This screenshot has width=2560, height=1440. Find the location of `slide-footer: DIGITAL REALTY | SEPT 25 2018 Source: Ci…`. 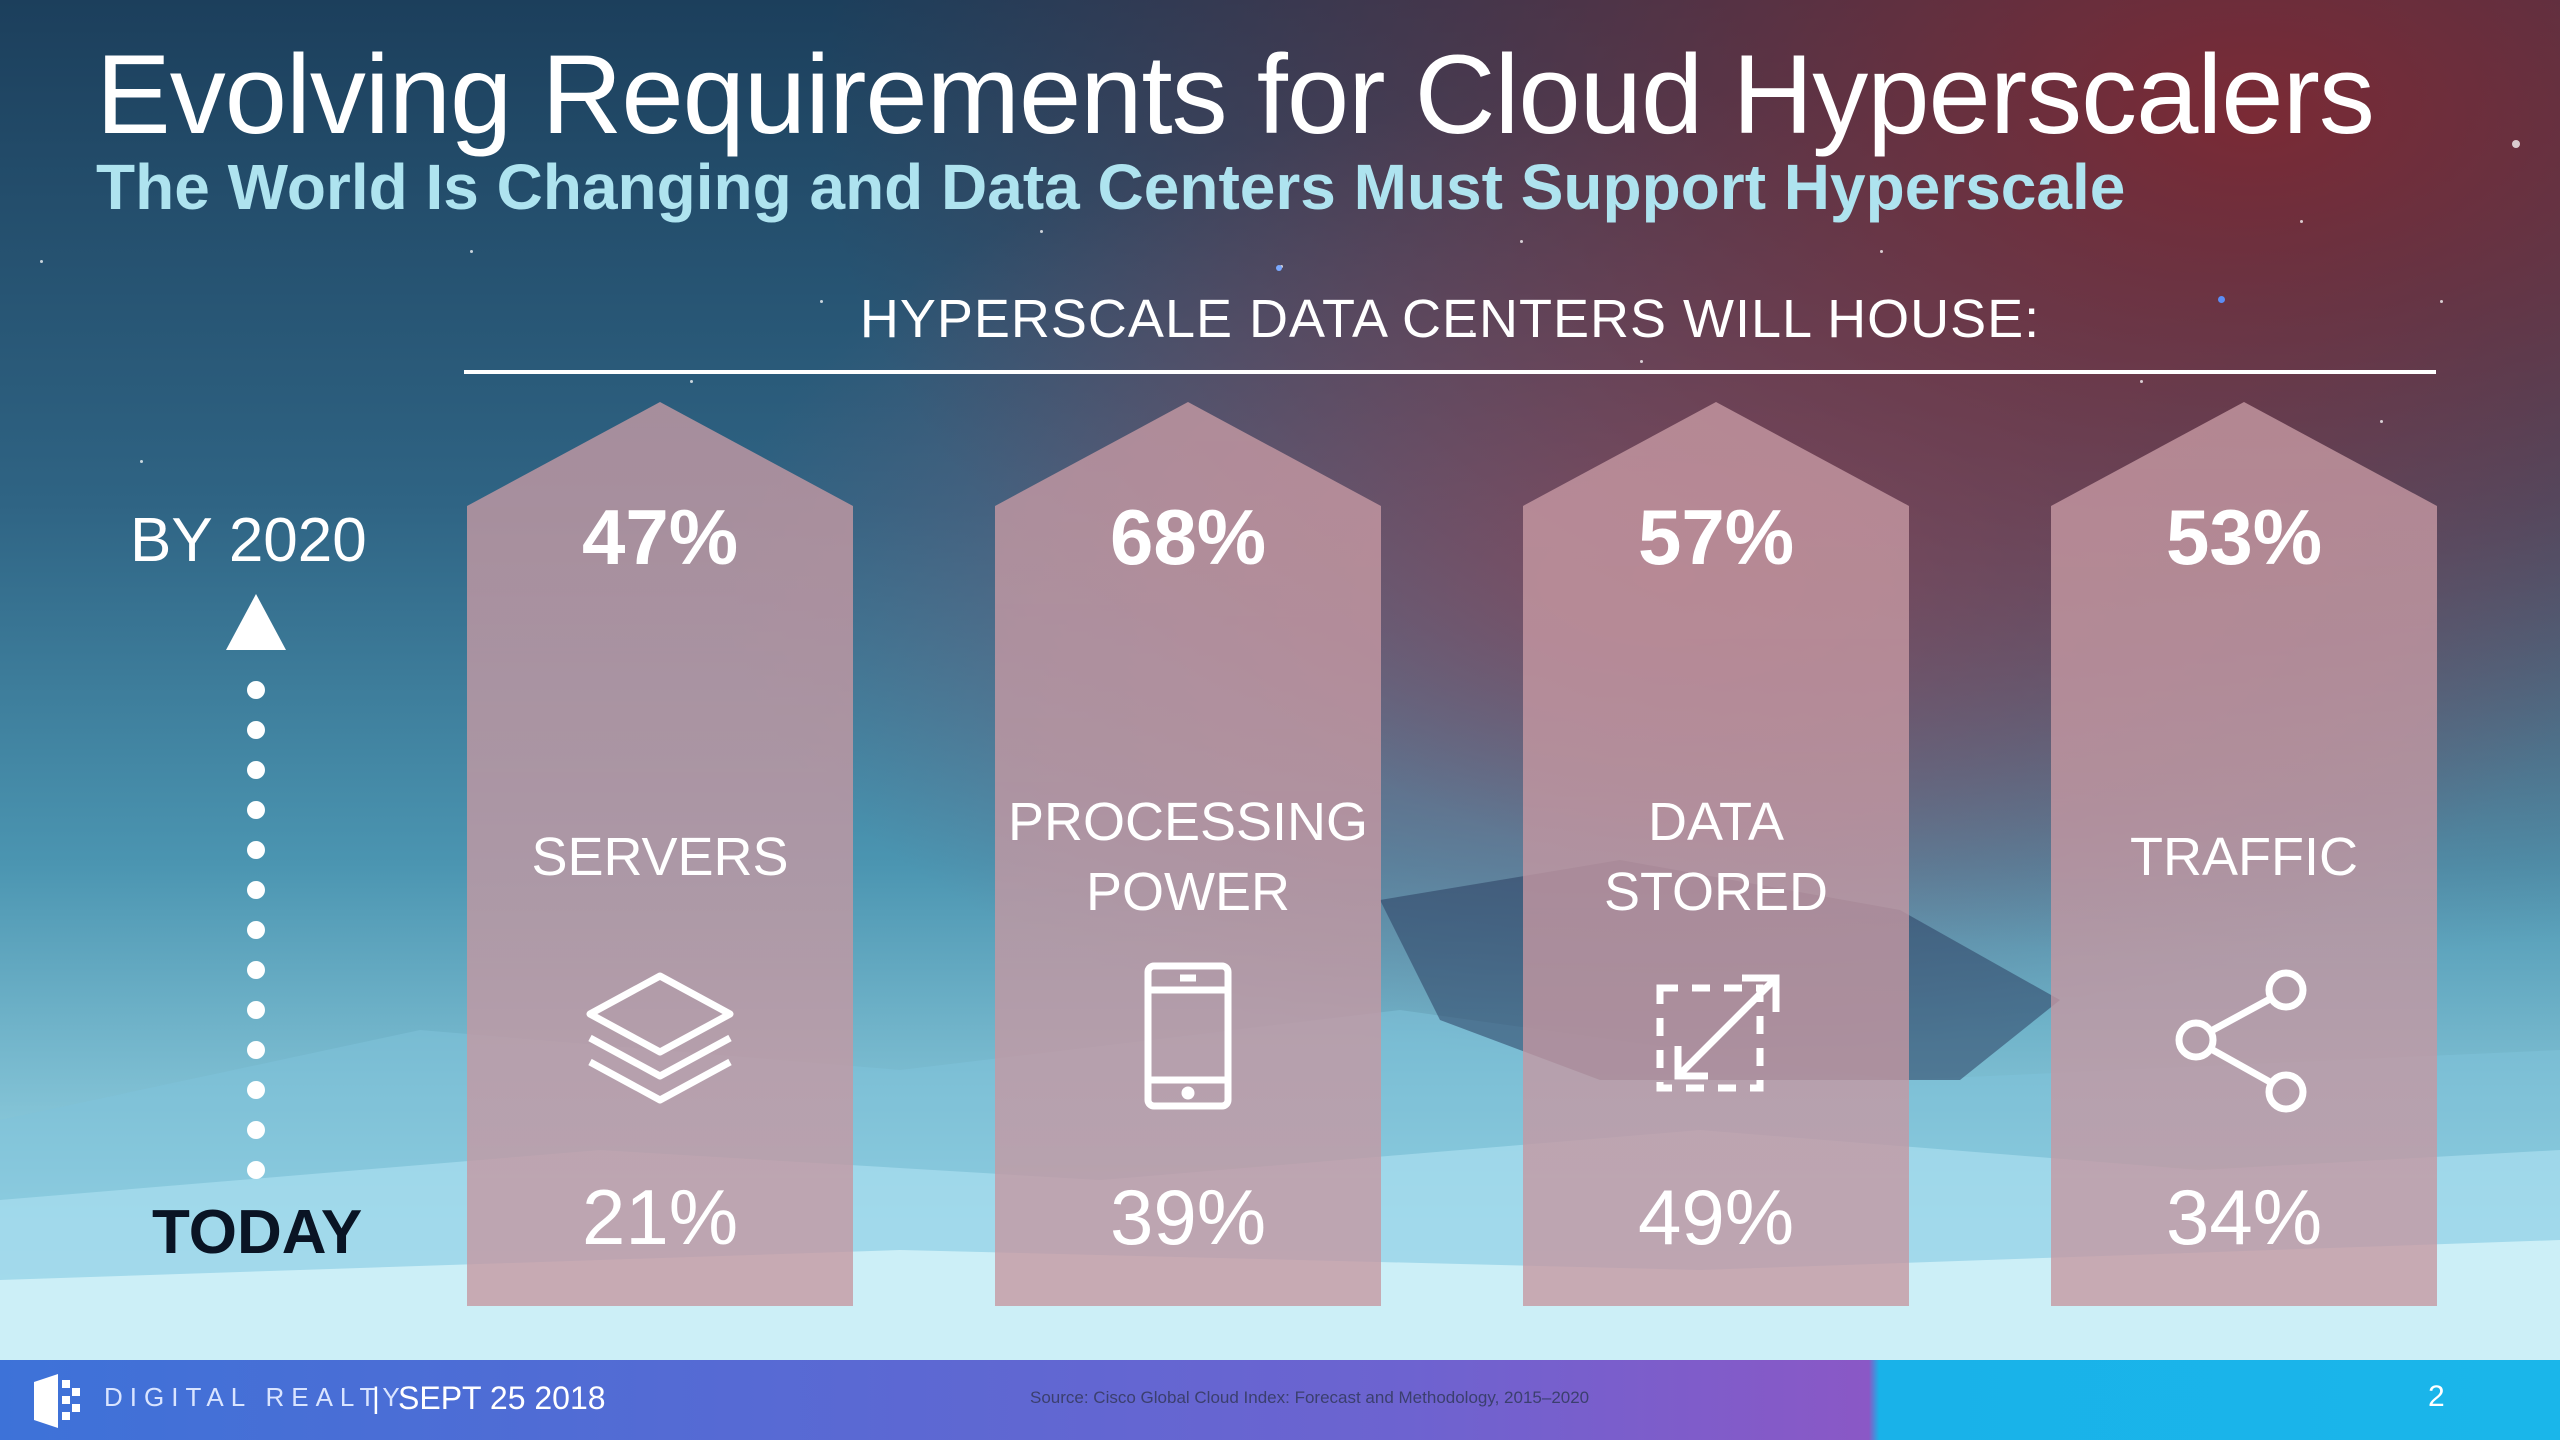

slide-footer: DIGITAL REALTY | SEPT 25 2018 Source: Ci… is located at coordinates (1280, 1400).